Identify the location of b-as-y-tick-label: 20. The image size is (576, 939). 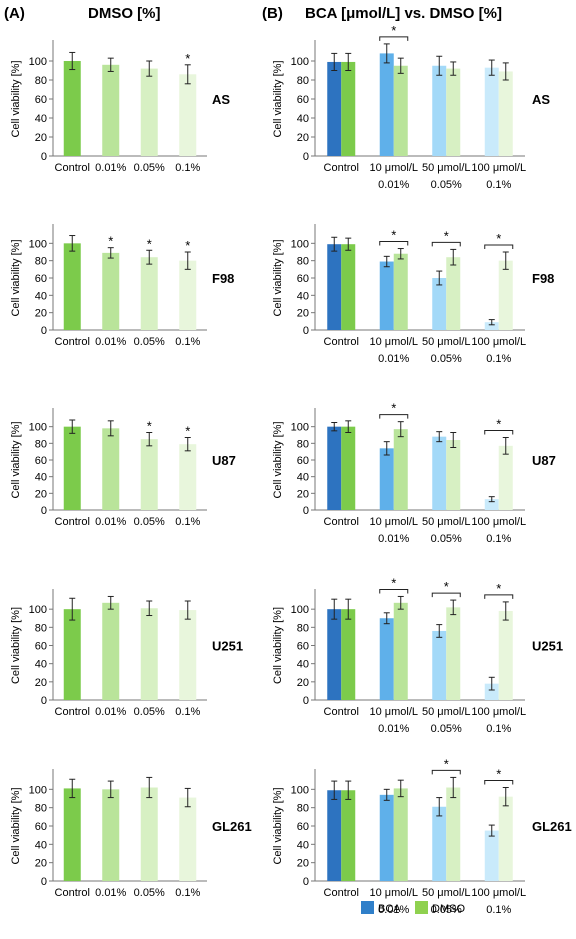
(303, 138).